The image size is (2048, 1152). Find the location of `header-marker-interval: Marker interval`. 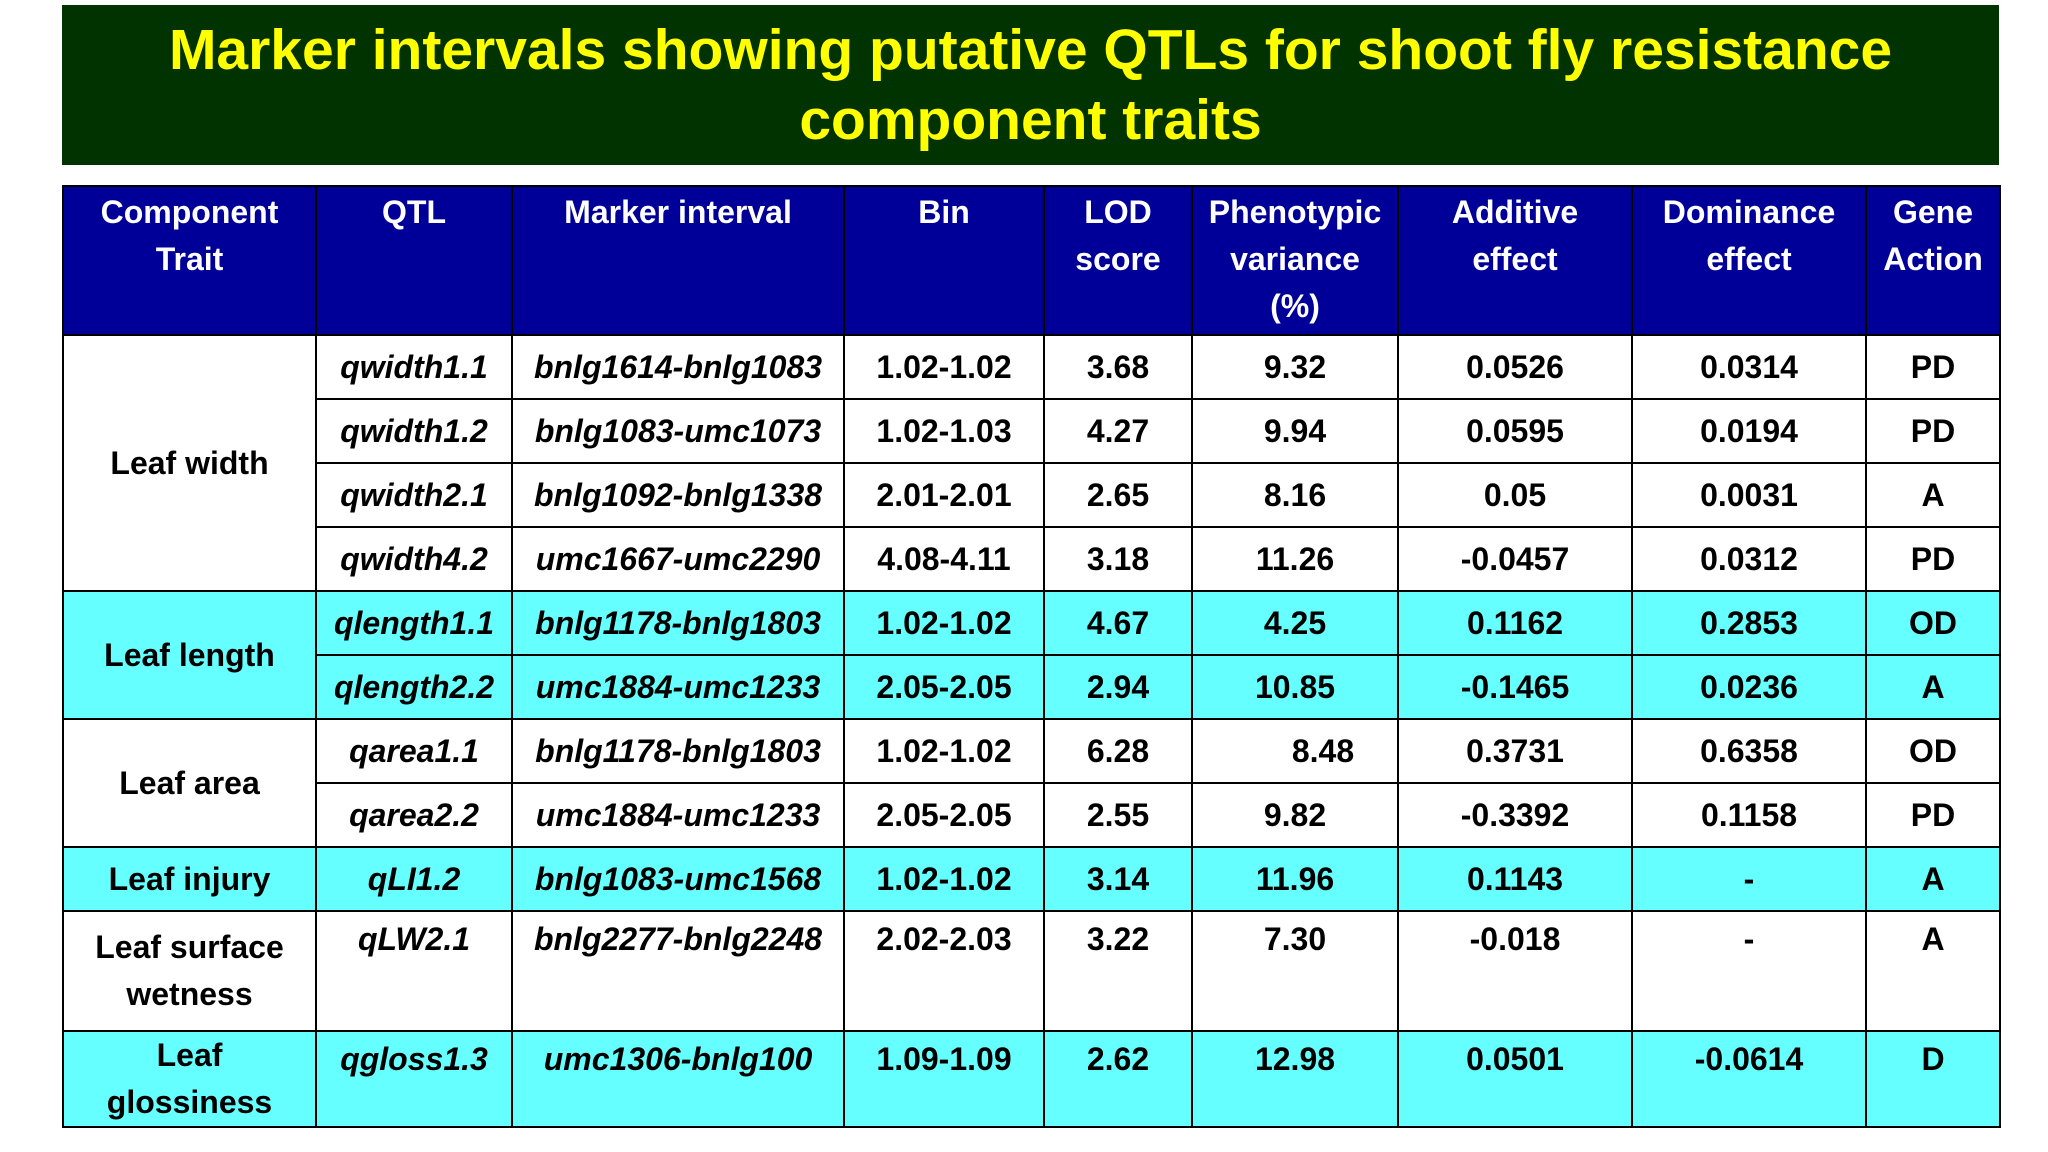

header-marker-interval: Marker interval is located at coordinates (678, 260).